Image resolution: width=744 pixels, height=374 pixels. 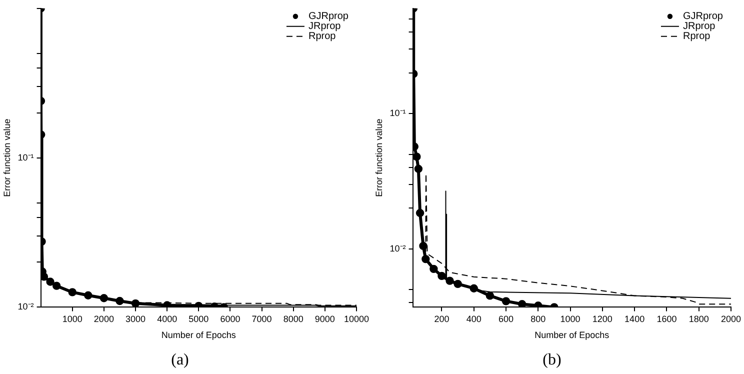 I want to click on x-tick-label: 6000, so click(x=230, y=319).